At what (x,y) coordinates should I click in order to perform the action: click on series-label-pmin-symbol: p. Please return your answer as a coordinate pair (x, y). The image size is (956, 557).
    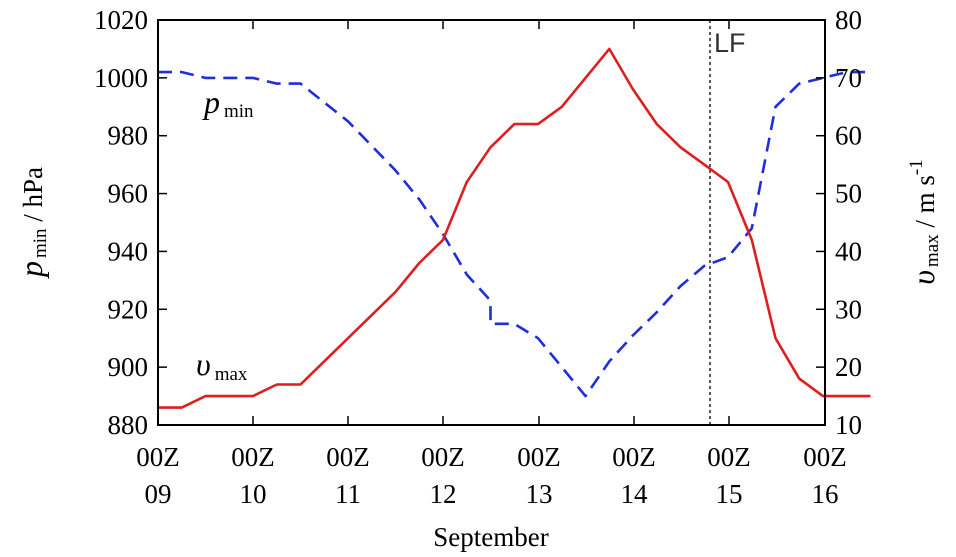
    Looking at the image, I should click on (211, 102).